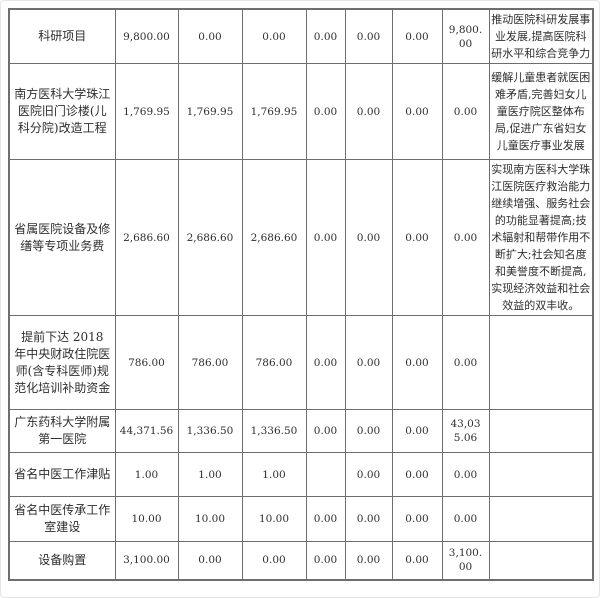  What do you see at coordinates (62, 362) in the screenshot?
I see `project-name-cell: 提前下达 2018 年中央财政住院医师(含专科医师)规范化培训补助资金` at bounding box center [62, 362].